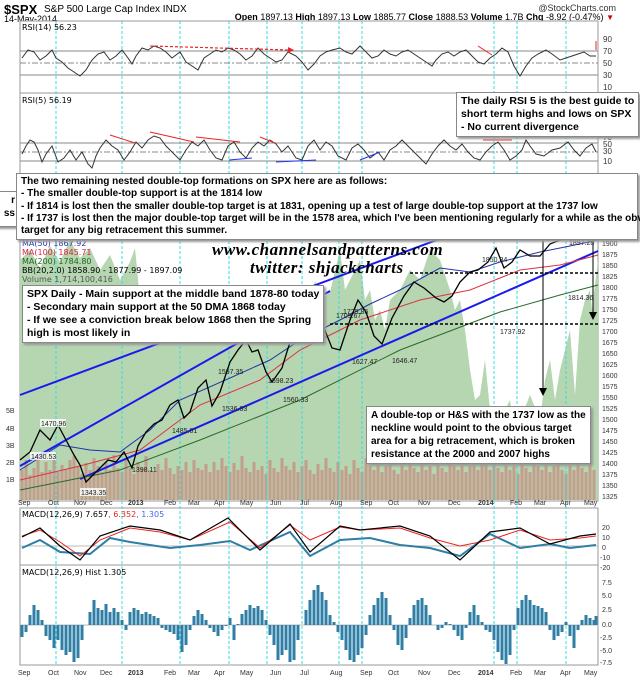 This screenshot has height=679, width=640. What do you see at coordinates (115, 9) in the screenshot?
I see `index-name: S&P 500 Large Cap Index INDX` at bounding box center [115, 9].